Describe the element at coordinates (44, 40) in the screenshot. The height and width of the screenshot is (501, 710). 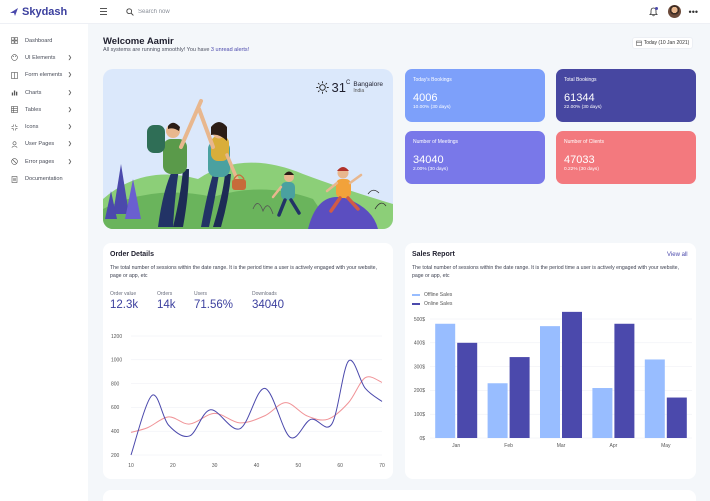
I see `sidebar-item-dashboard: Dashboard` at that location.